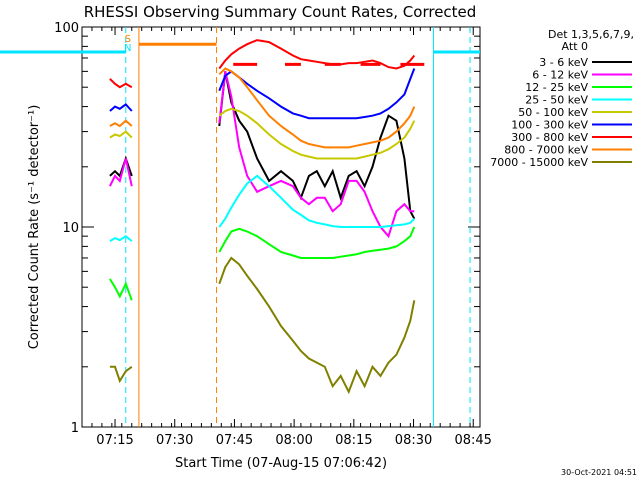 The width and height of the screenshot is (640, 480). What do you see at coordinates (234, 440) in the screenshot?
I see `x-tick-label: 07:45` at bounding box center [234, 440].